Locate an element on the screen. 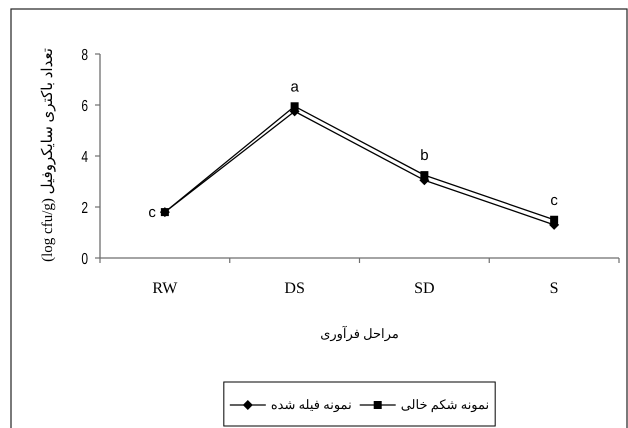 The image size is (628, 428). y-tick-label: 4 is located at coordinates (84, 156).